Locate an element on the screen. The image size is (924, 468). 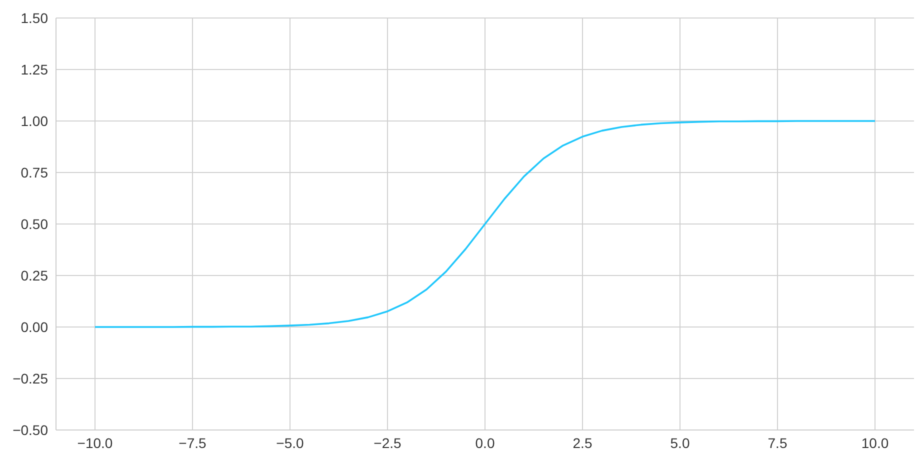
y-tick-label: −0.50 is located at coordinates (30, 430).